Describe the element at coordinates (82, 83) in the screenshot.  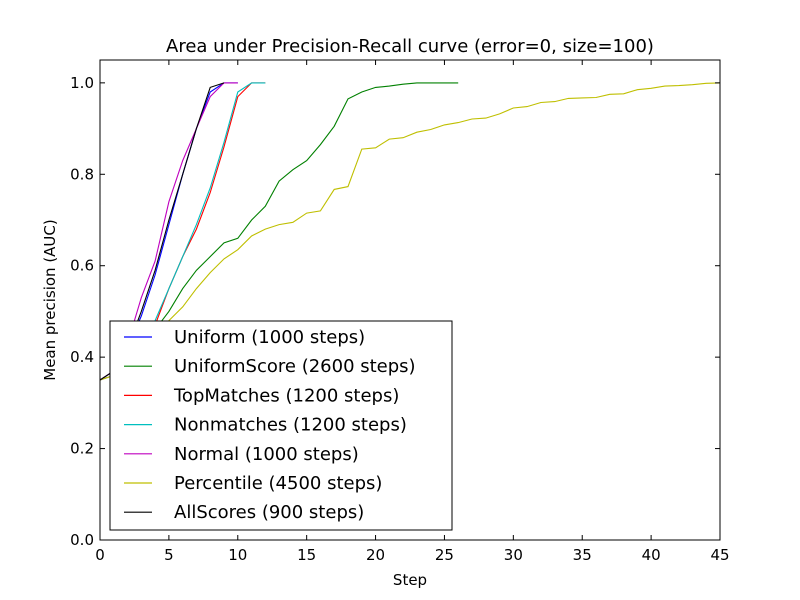
I see `y-tick-label: 1.0` at that location.